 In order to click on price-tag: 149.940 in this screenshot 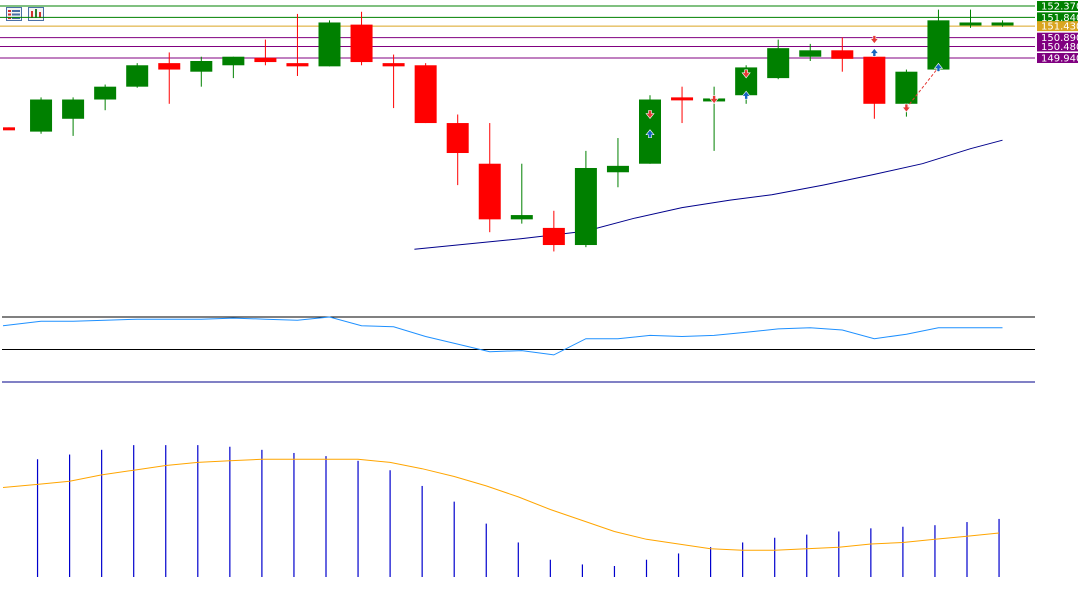, I will do `click(1059, 59)`.